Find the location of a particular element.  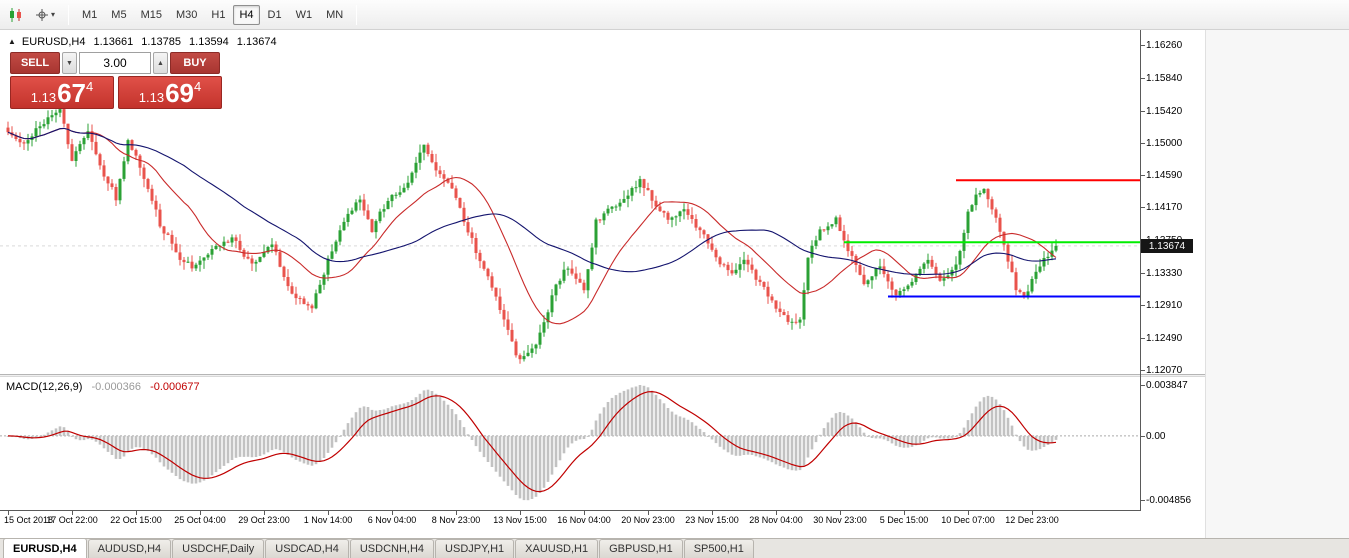

spinner-up-icon: ▲ is located at coordinates (160, 63).